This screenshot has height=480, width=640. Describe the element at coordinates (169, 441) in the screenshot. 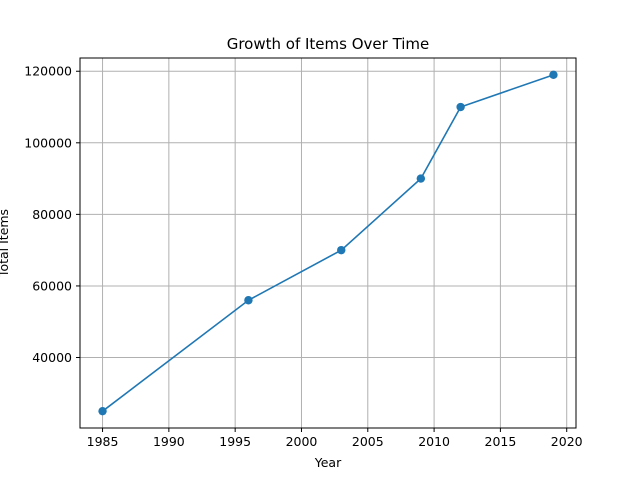

I see `x-tick-label: 1990` at that location.